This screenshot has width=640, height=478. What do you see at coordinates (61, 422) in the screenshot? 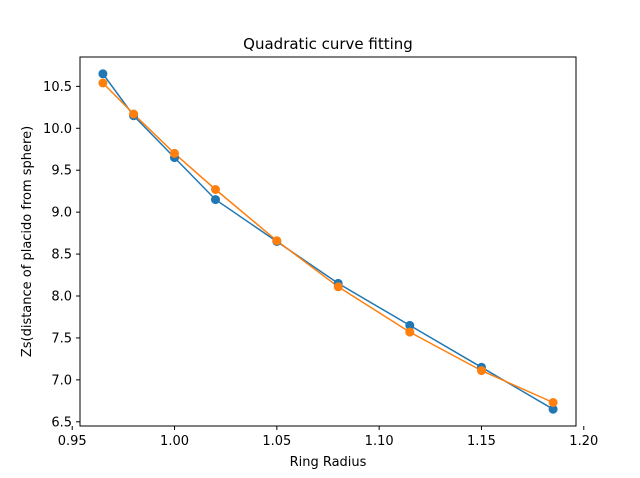
I see `y-tick-label: 6.5` at bounding box center [61, 422].